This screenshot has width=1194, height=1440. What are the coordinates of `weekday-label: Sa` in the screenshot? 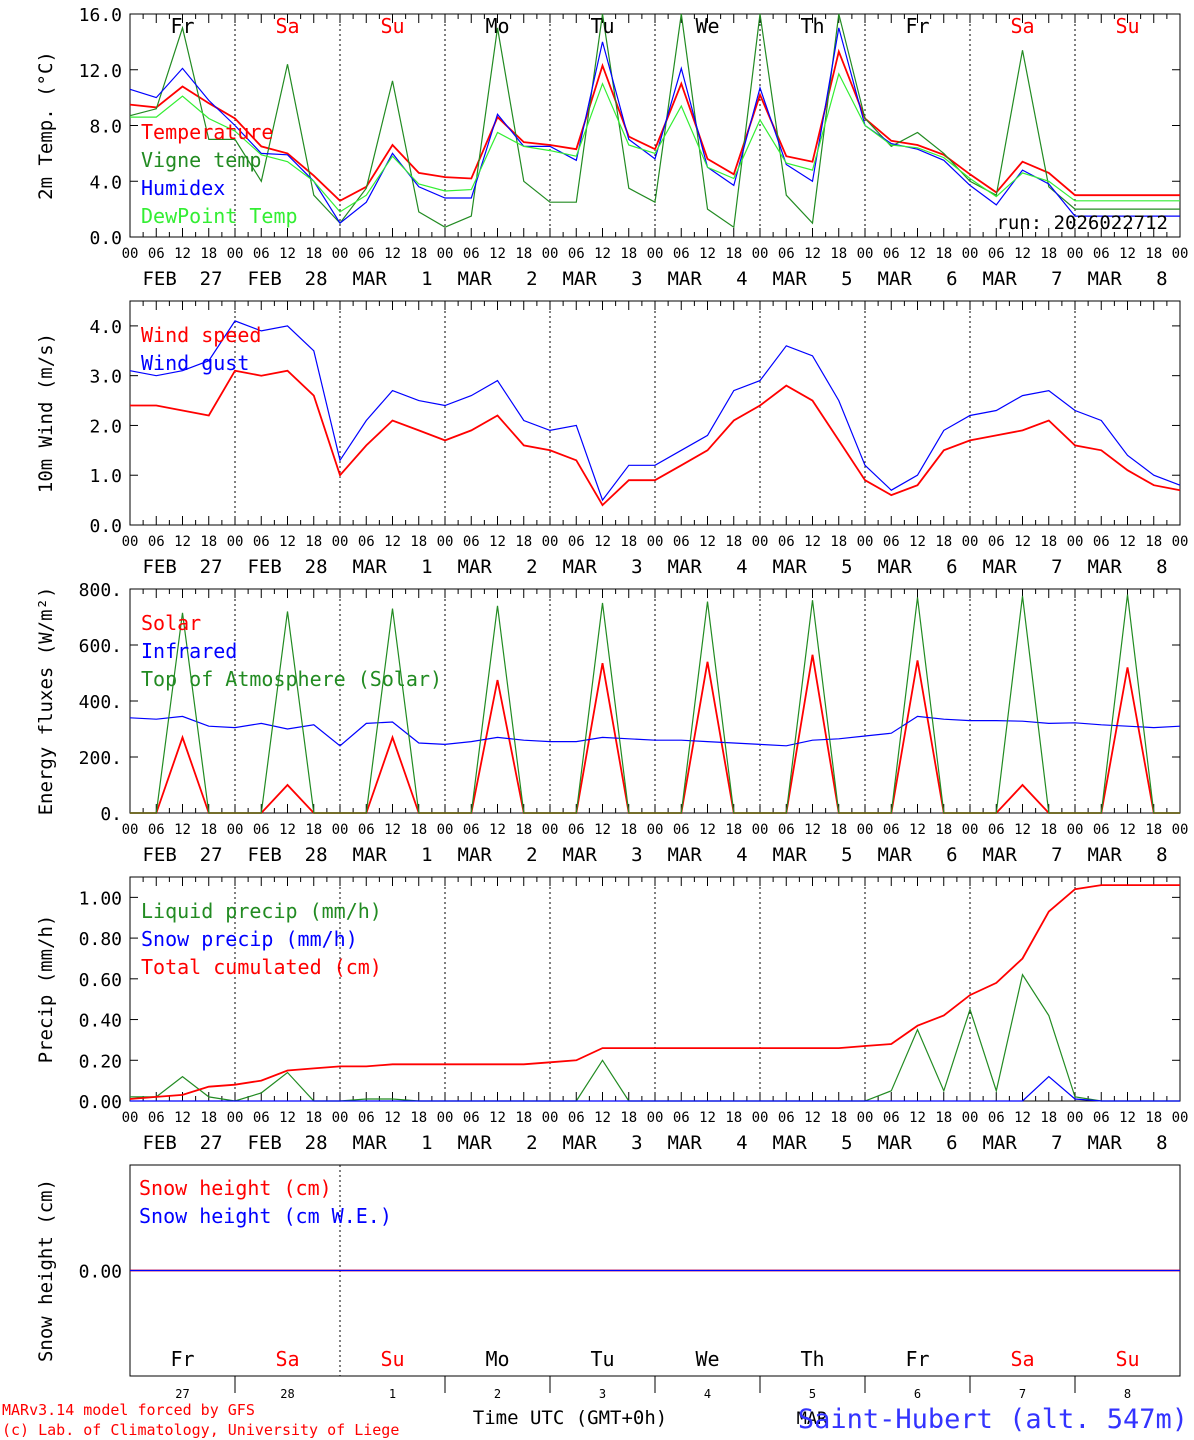 It's located at (1022, 26).